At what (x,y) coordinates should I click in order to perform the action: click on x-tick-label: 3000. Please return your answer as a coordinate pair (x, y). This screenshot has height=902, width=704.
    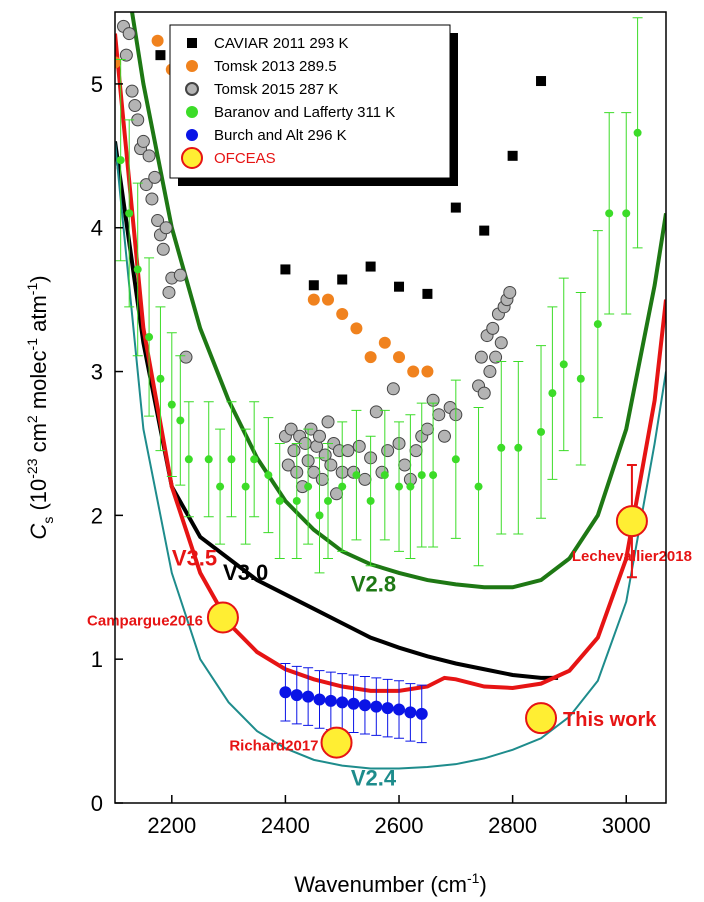
    Looking at the image, I should click on (626, 825).